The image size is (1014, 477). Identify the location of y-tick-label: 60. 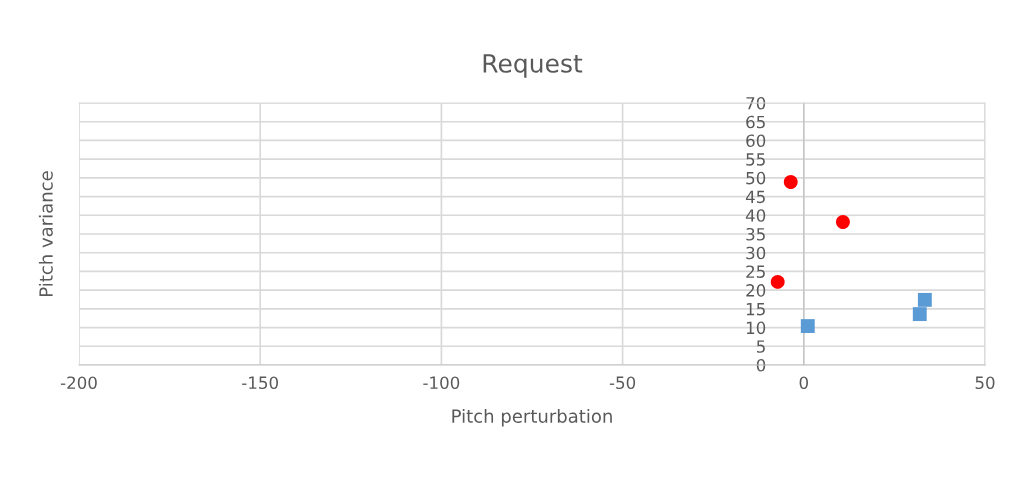
(756, 140).